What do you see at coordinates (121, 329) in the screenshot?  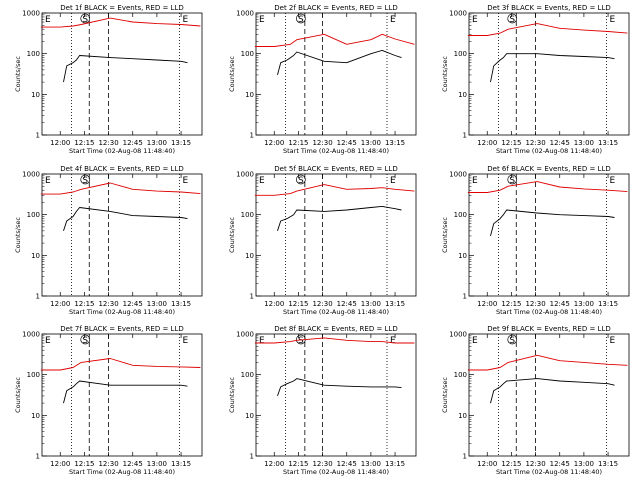 I see `panel-title: Det 7f BLACK = Events, RED = LLD` at bounding box center [121, 329].